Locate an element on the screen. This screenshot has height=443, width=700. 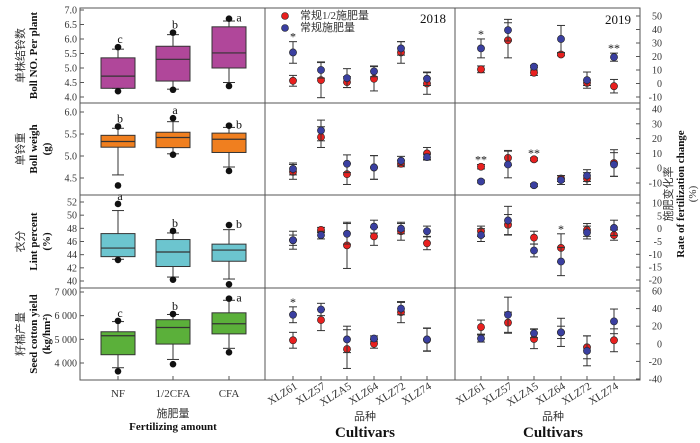
cultivar-label-cn-2018: 品种 is located at coordinates (365, 416).